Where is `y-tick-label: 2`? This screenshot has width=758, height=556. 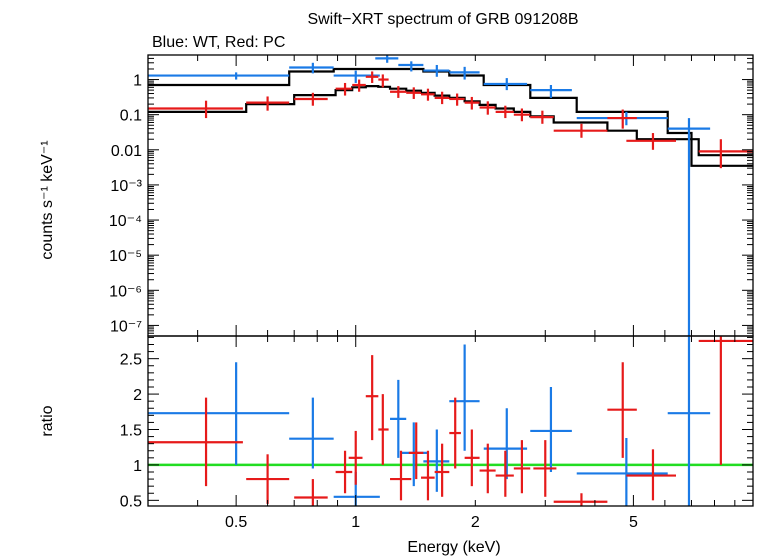 y-tick-label: 2 is located at coordinates (137, 395).